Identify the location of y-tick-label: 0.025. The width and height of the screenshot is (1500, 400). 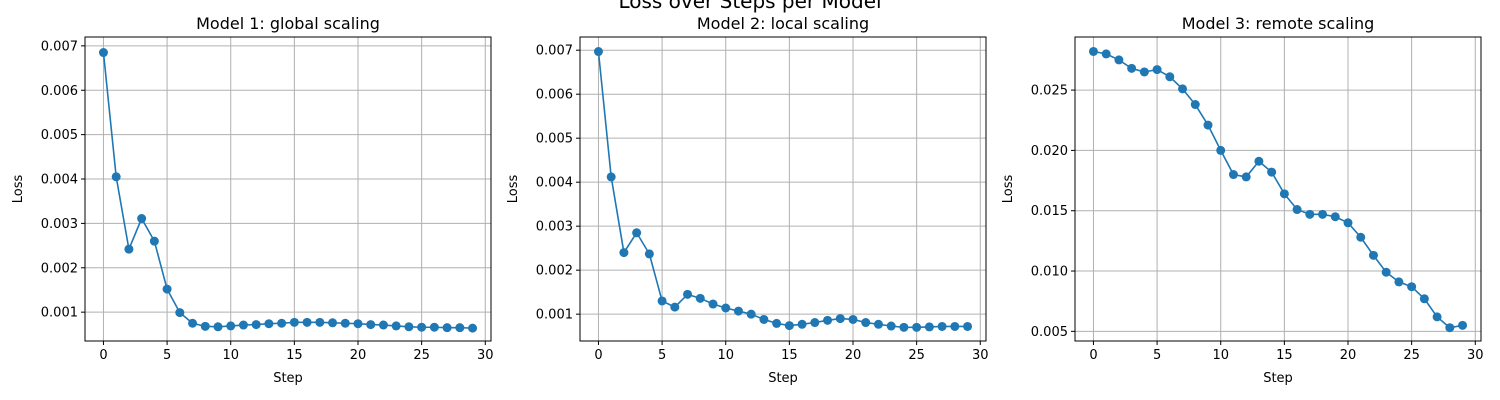
(1049, 91).